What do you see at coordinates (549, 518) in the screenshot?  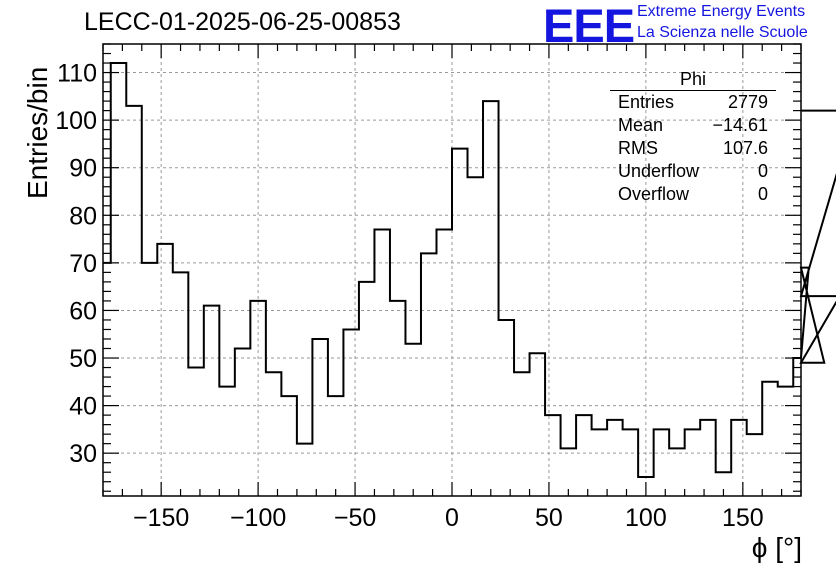 I see `x-tick-label: 50` at bounding box center [549, 518].